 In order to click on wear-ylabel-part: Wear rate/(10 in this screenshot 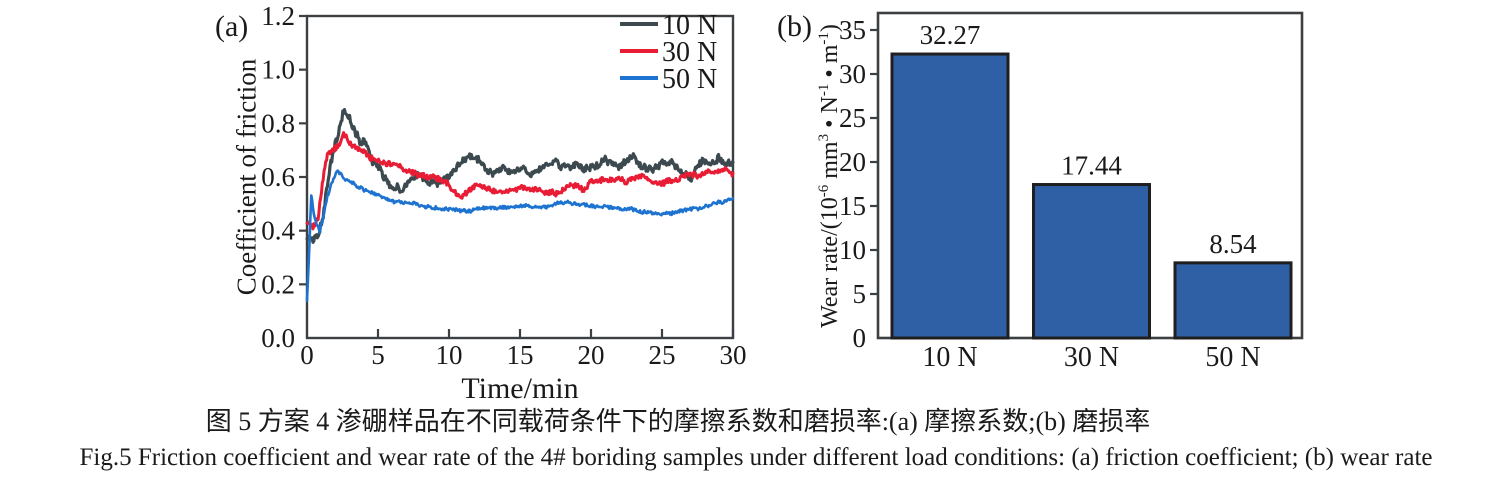, I will do `click(830, 262)`.